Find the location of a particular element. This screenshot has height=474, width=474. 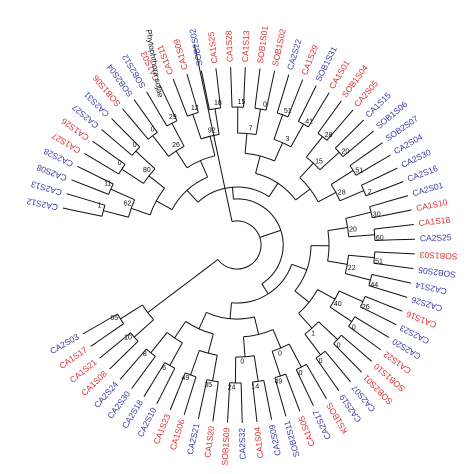

tip-label: SOB2S02 is located at coordinates (195, 47).